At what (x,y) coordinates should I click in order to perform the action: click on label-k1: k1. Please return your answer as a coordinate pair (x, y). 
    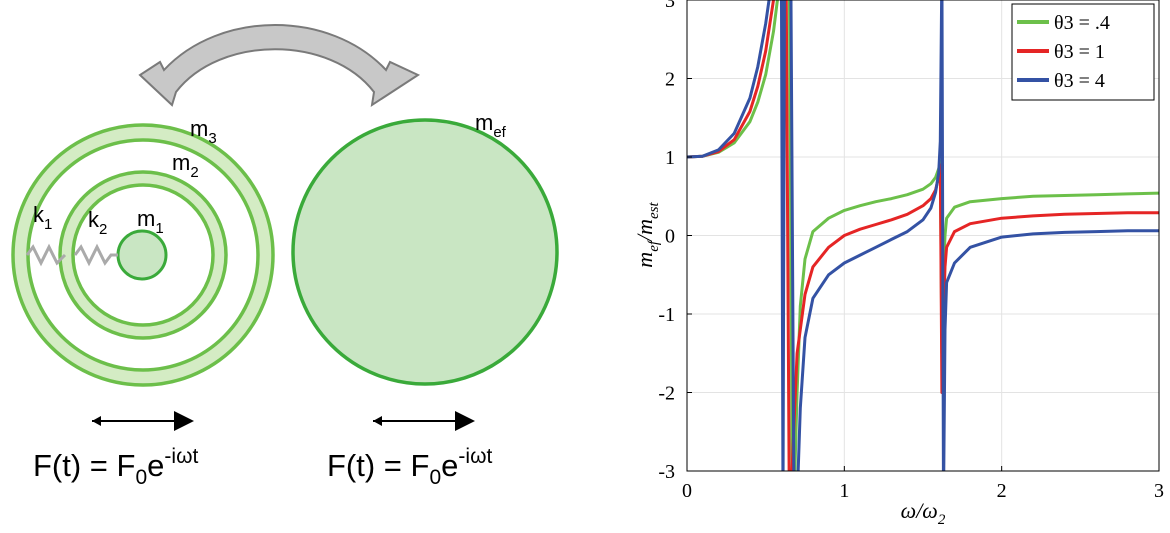
    Looking at the image, I should click on (42, 217).